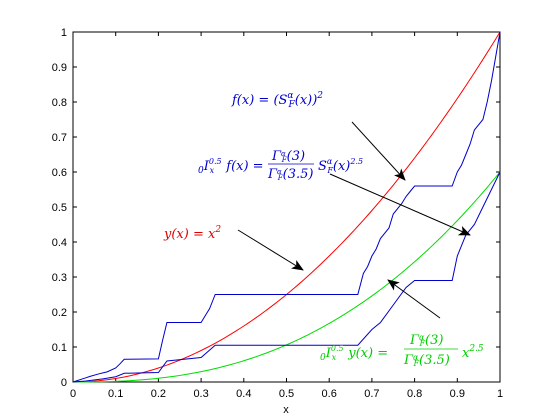 The width and height of the screenshot is (560, 420). I want to click on x-tick-label: 0.9, so click(457, 394).